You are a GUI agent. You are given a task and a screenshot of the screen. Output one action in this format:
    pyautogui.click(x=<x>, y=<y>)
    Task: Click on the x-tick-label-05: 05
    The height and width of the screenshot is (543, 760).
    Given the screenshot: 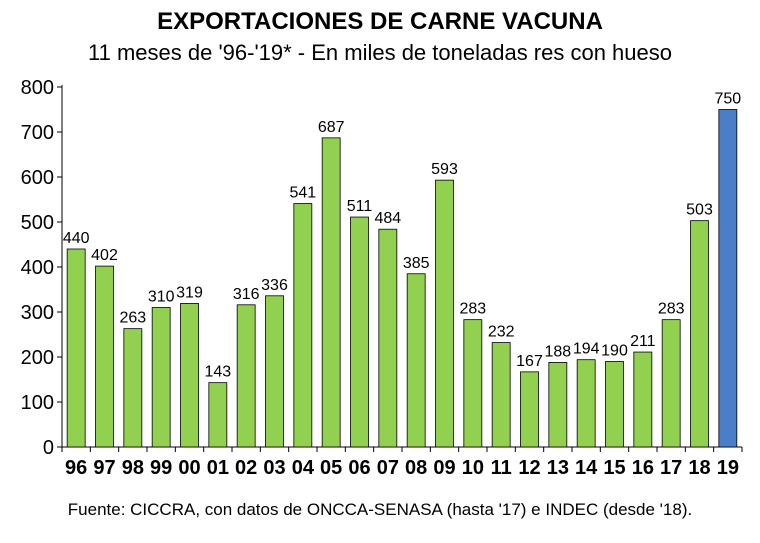 What is the action you would take?
    pyautogui.click(x=331, y=468)
    